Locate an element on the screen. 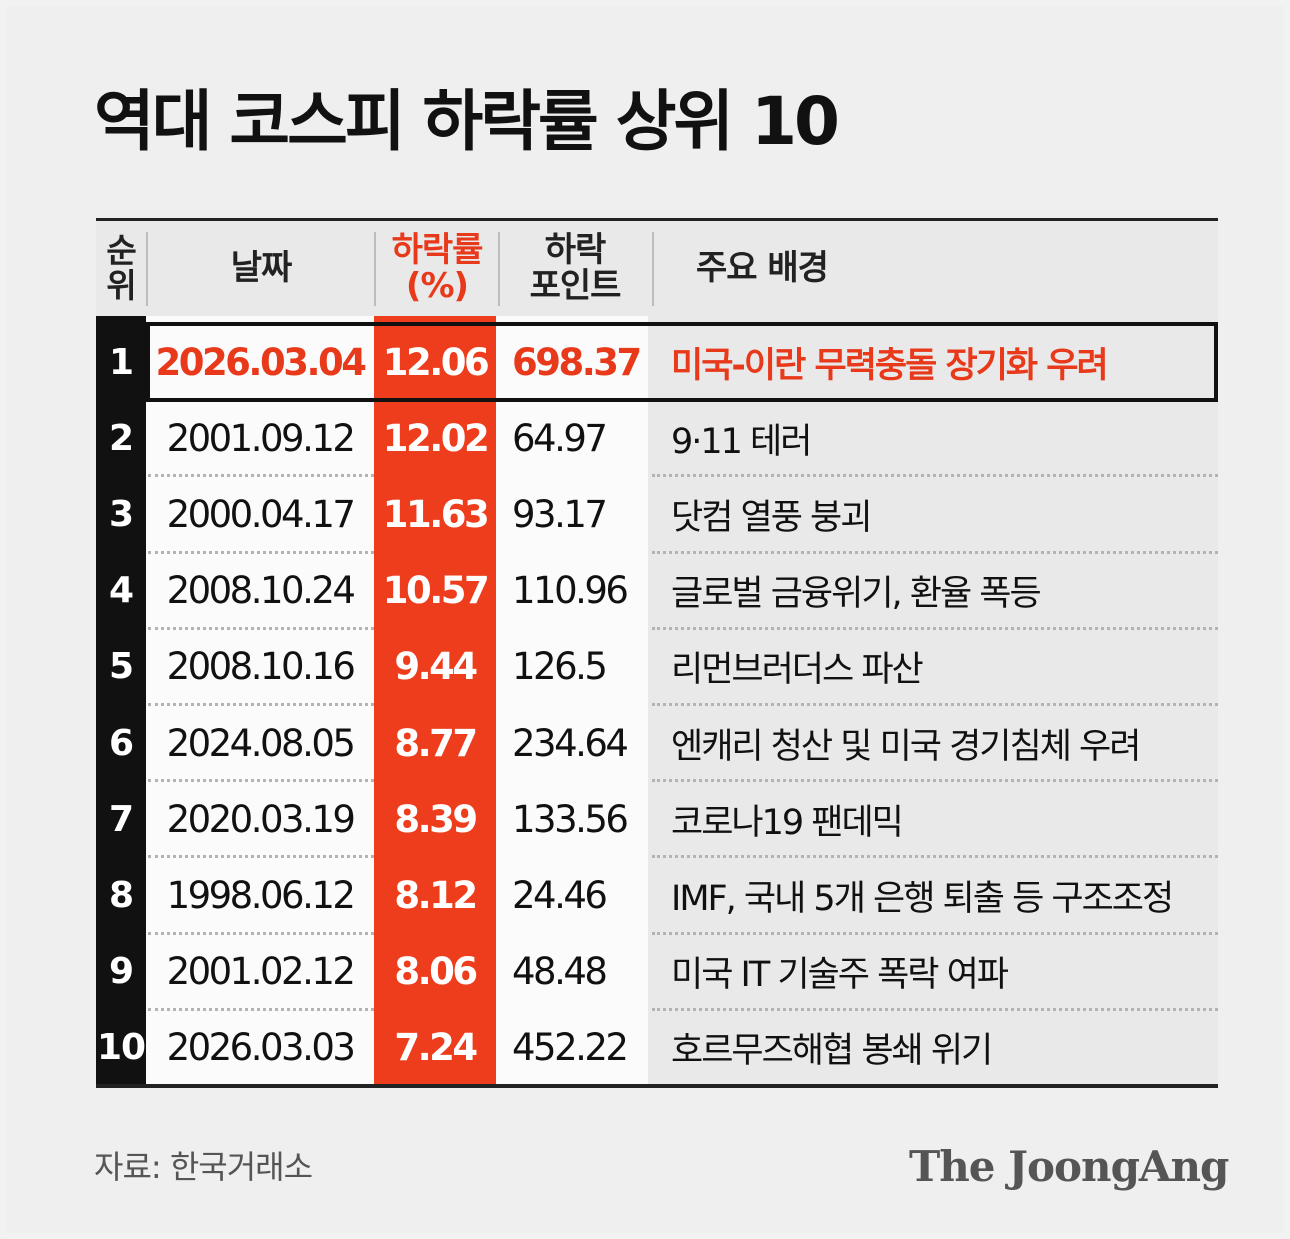  header-date: 날짜 is located at coordinates (261, 267).